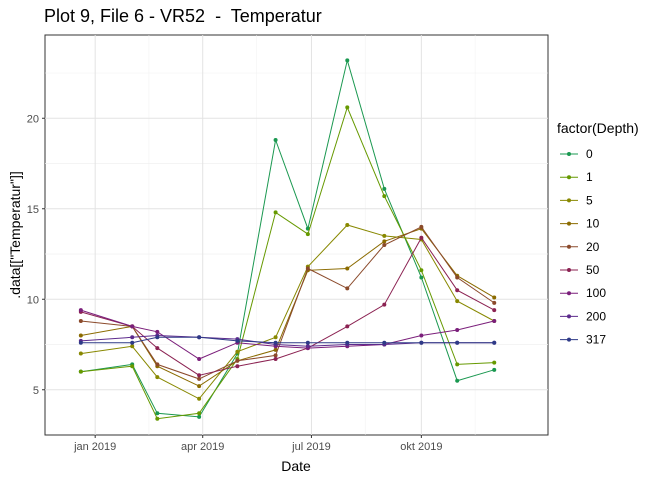 This screenshot has height=480, width=672. Describe the element at coordinates (596, 293) in the screenshot. I see `legend-label: 100` at that location.